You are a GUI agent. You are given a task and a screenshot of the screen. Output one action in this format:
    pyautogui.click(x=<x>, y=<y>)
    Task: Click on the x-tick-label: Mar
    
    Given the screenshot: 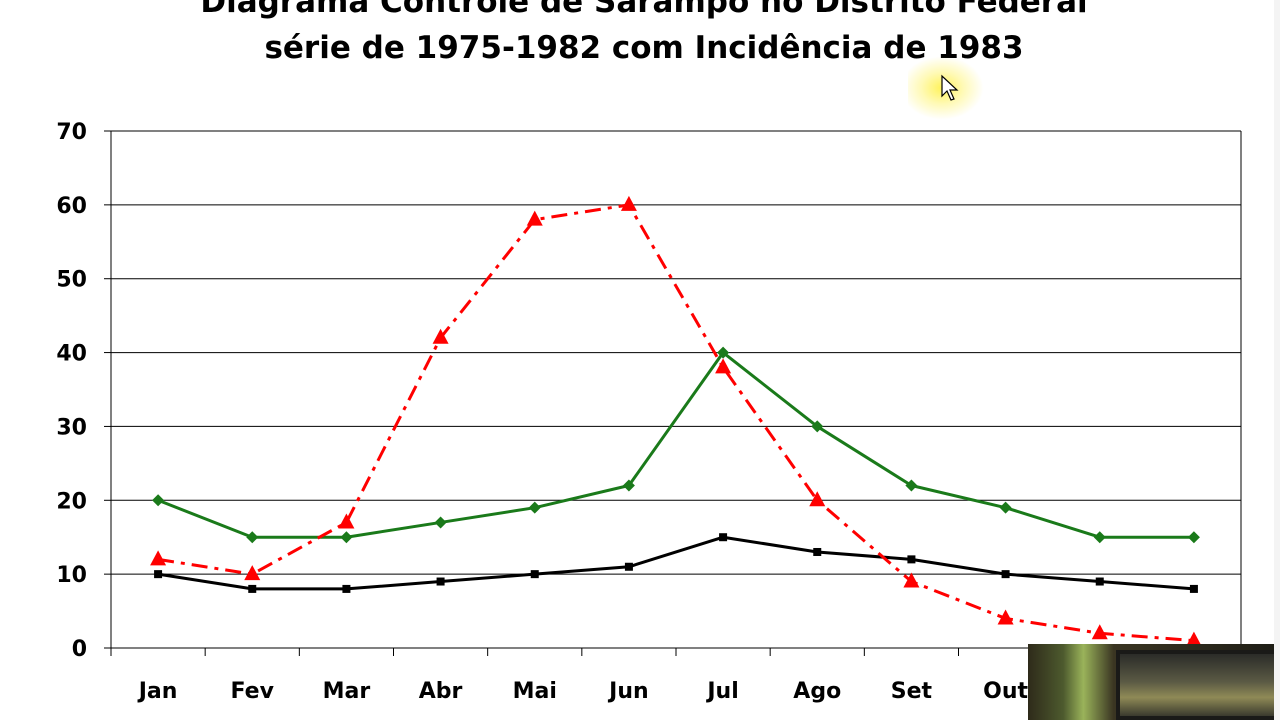 What is the action you would take?
    pyautogui.click(x=347, y=691)
    